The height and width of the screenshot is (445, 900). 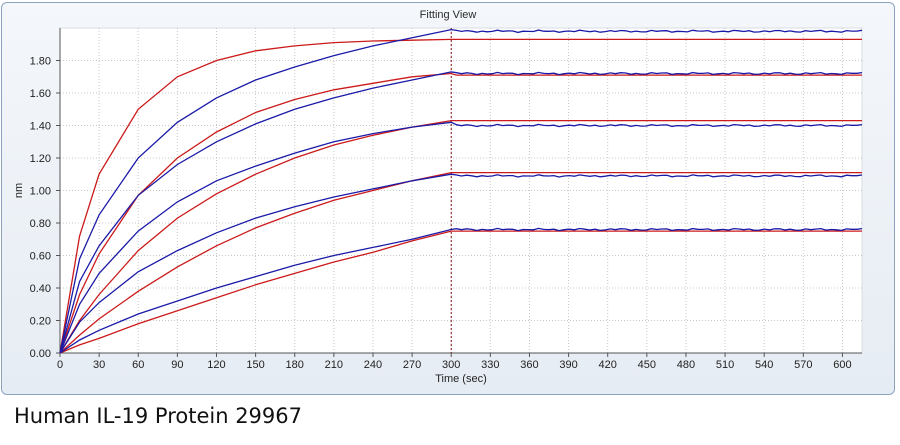 I want to click on y-tick-label: 1.00, so click(x=40, y=192).